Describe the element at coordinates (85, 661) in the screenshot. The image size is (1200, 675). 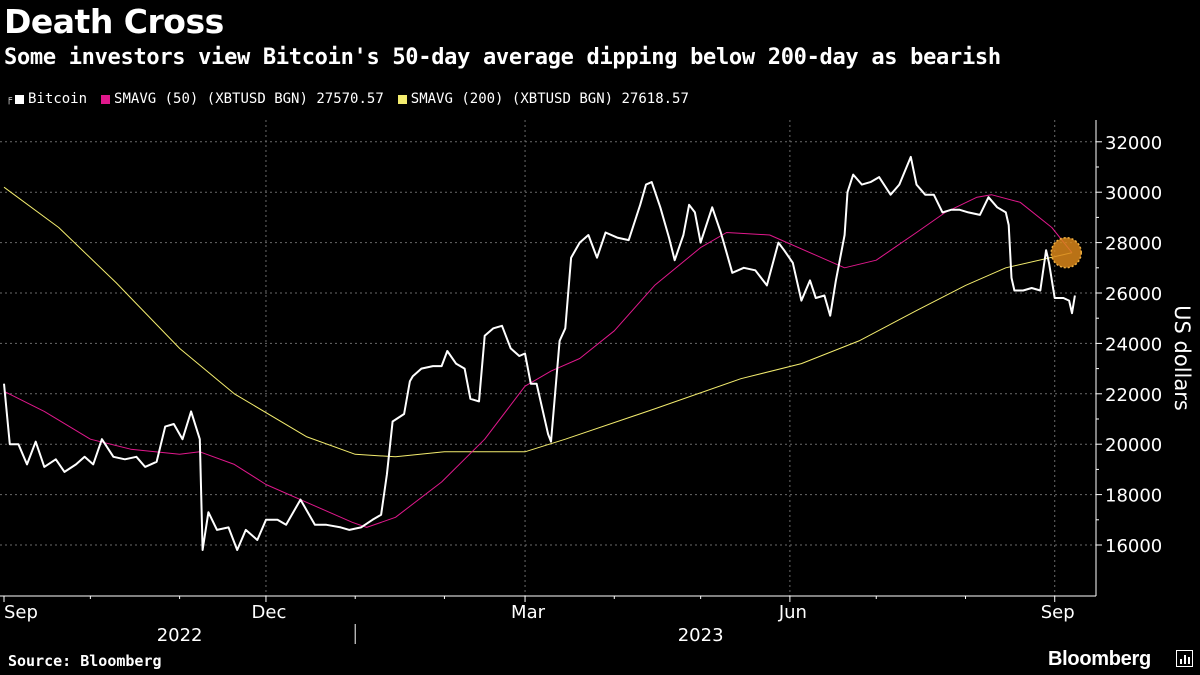
I see `source-note: Source: Bloomberg` at that location.